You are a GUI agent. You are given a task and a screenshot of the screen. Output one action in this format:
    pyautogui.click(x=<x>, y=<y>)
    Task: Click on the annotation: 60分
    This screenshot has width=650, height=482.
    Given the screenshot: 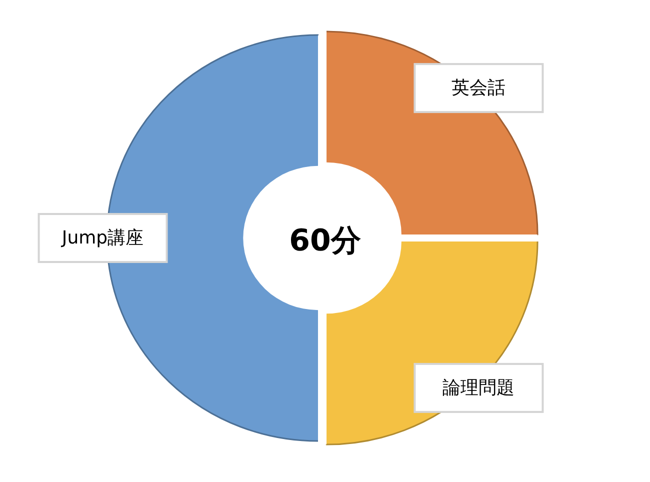 What is the action you would take?
    pyautogui.click(x=325, y=241)
    